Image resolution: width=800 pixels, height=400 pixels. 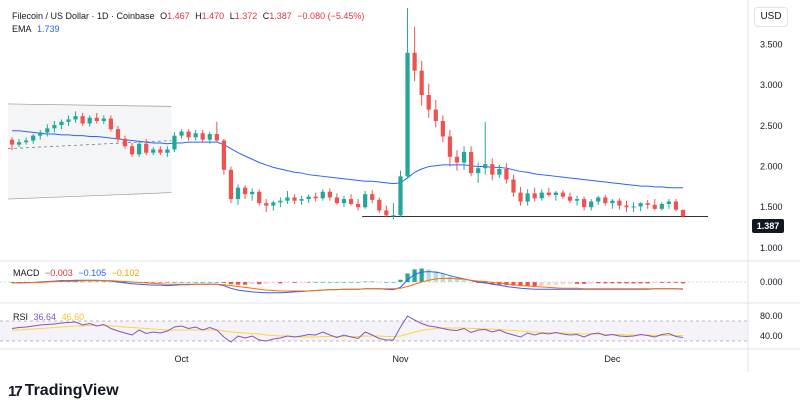 I want to click on close-label: C, so click(x=266, y=16).